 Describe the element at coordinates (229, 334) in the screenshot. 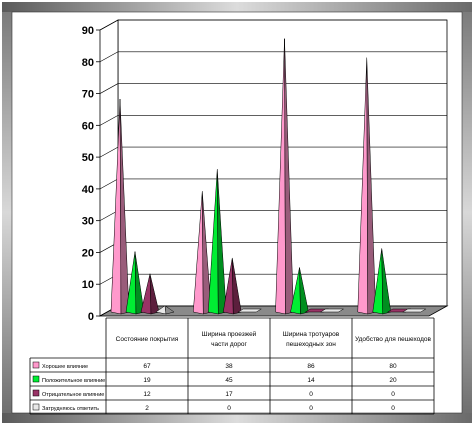

I see `x-tick-label: Ширина проезжей` at that location.